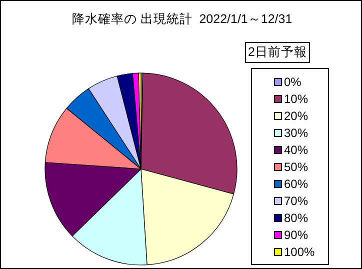  Describe the element at coordinates (293, 81) in the screenshot. I see `legend-label: 0%` at that location.